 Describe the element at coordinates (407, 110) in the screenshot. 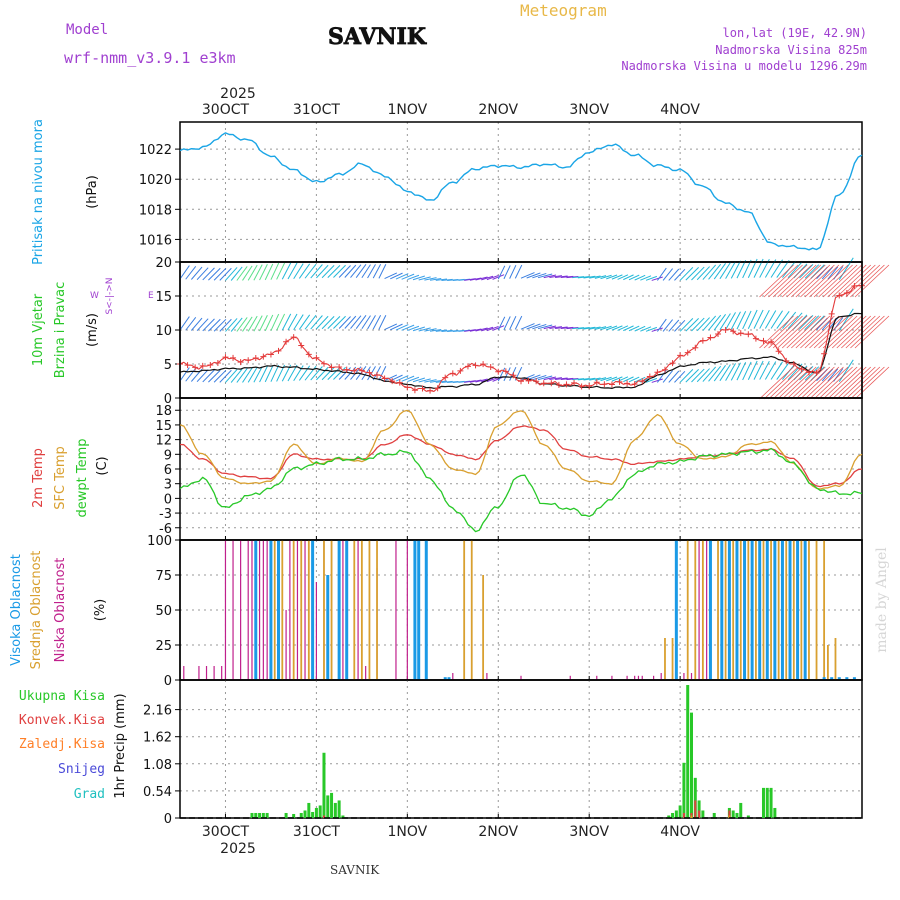

I see `top-day-1nov: 1NOV` at that location.